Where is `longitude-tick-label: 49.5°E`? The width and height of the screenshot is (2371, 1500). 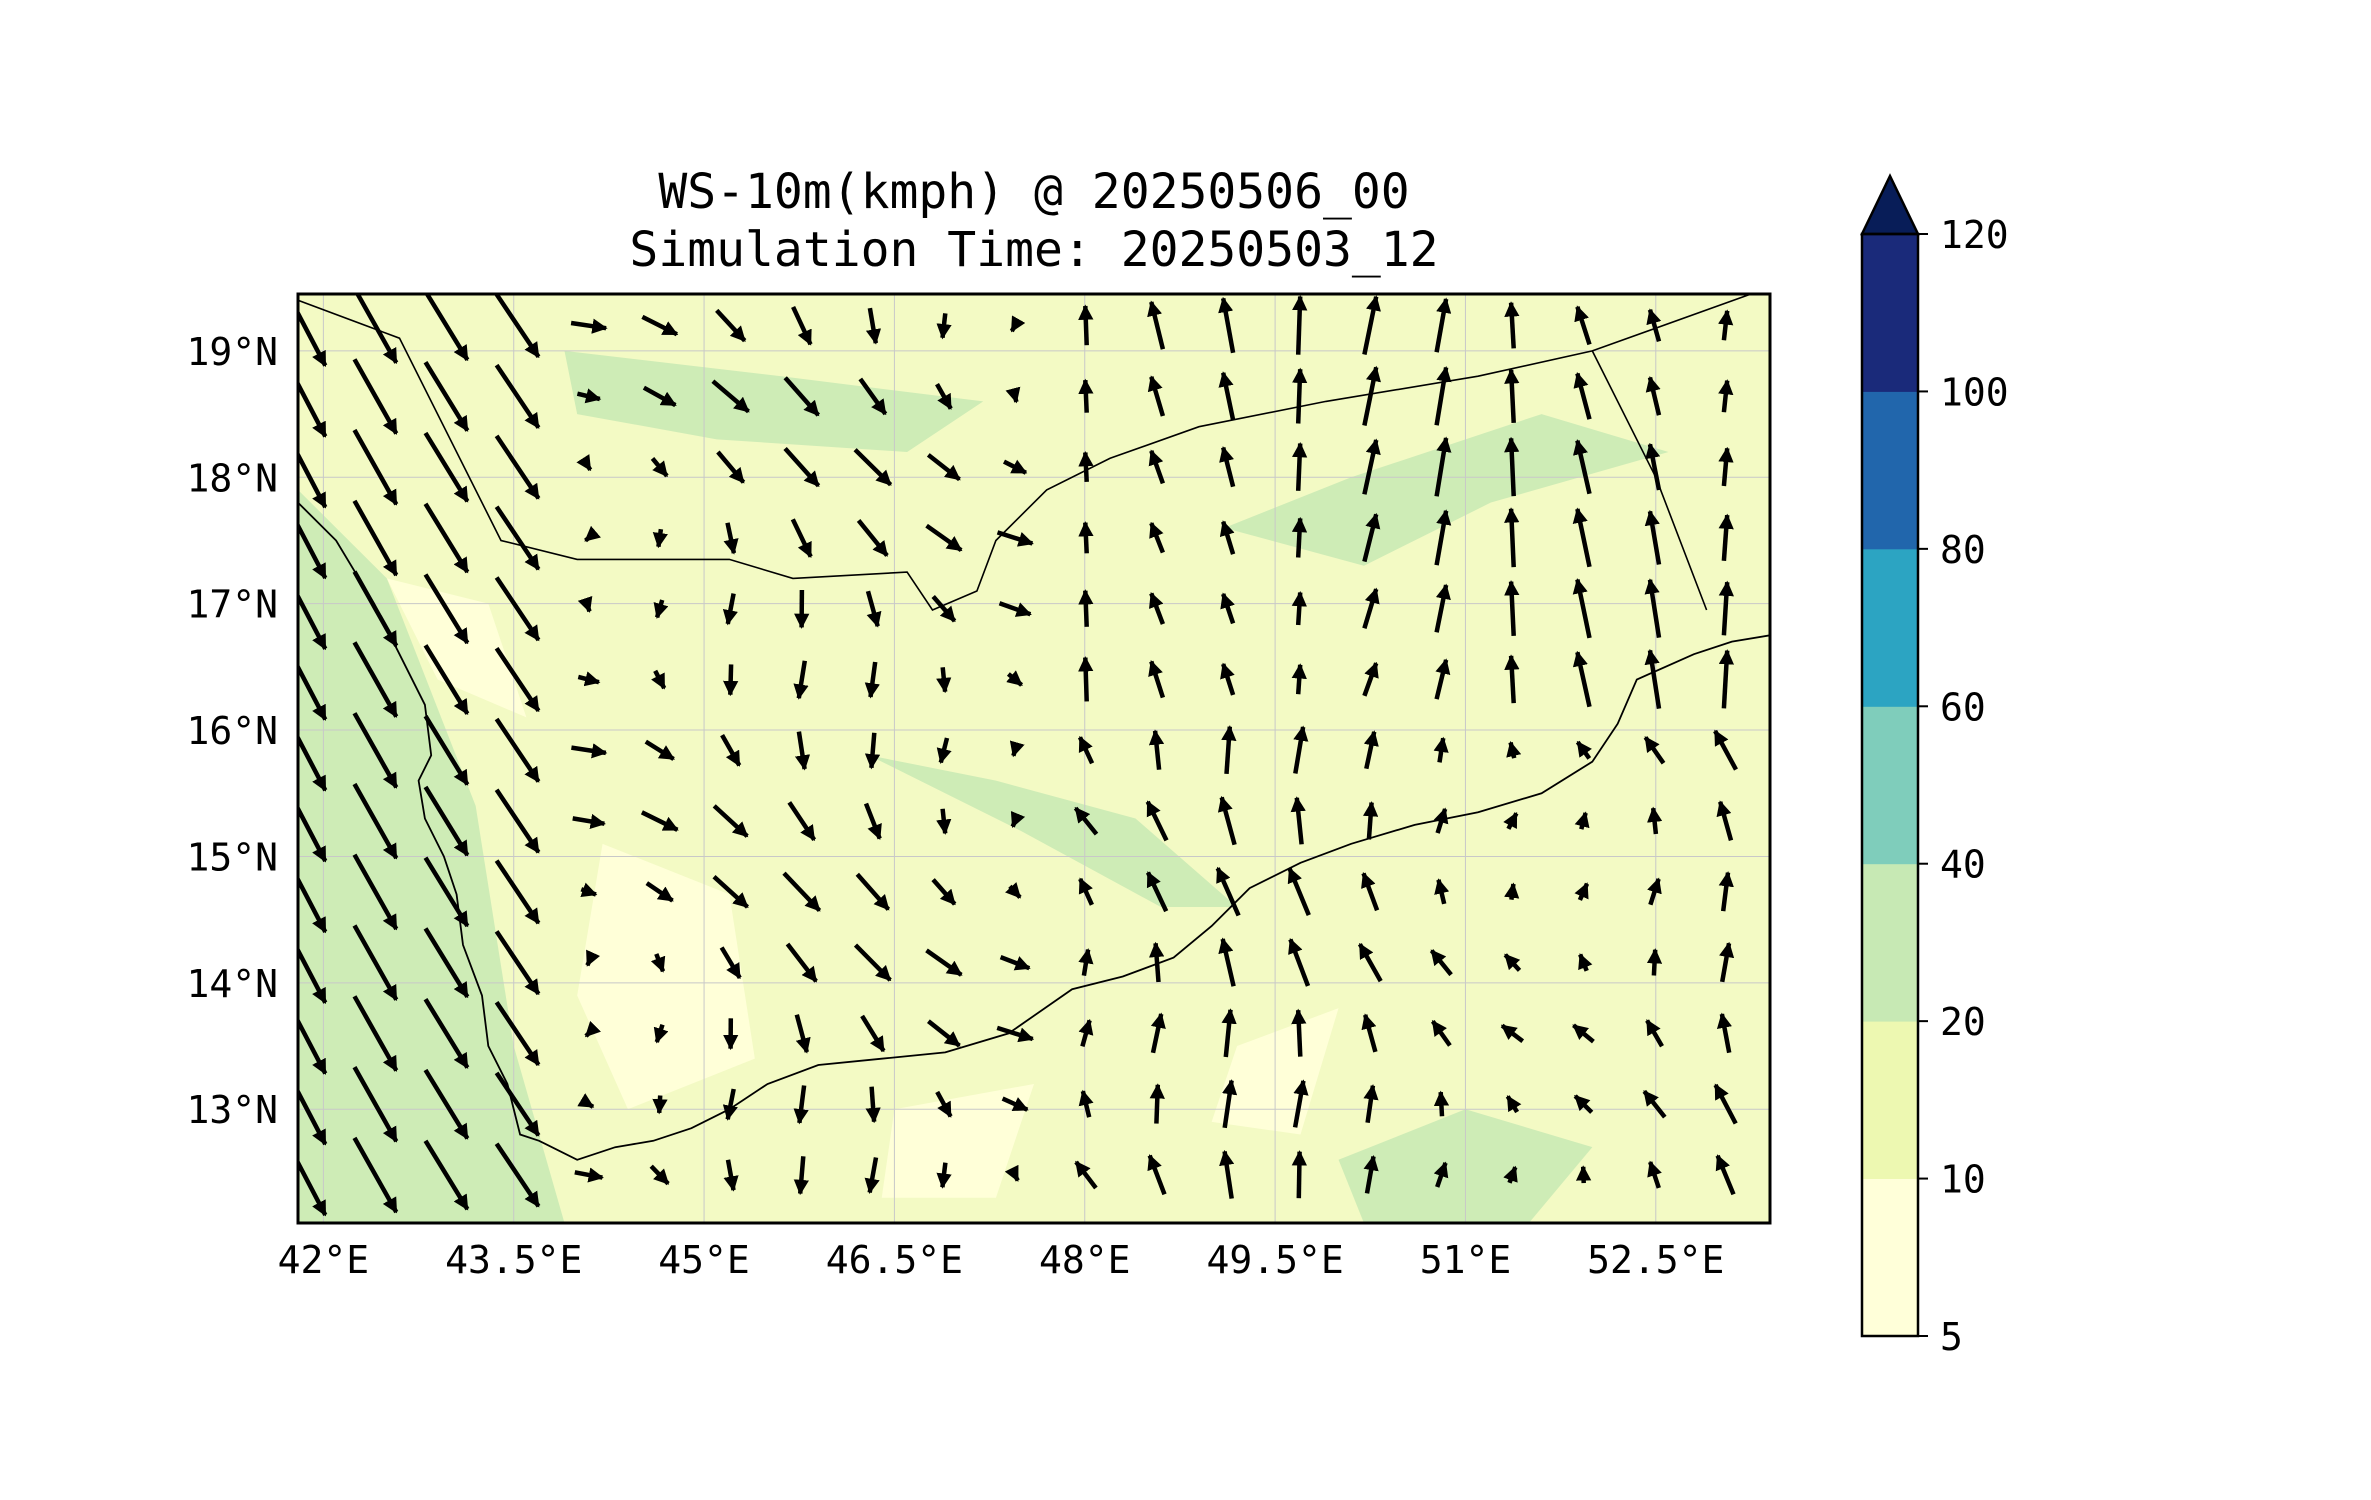
longitude-tick-label: 49.5°E is located at coordinates (1274, 1260).